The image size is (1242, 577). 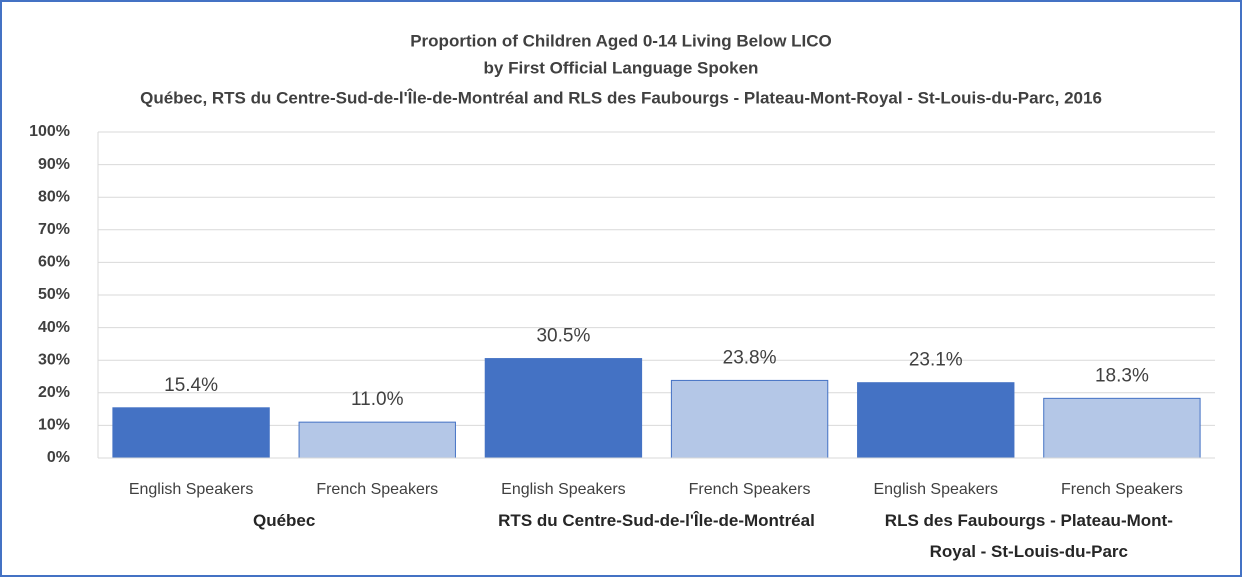 I want to click on y-tick-label: 20%, so click(x=54, y=392).